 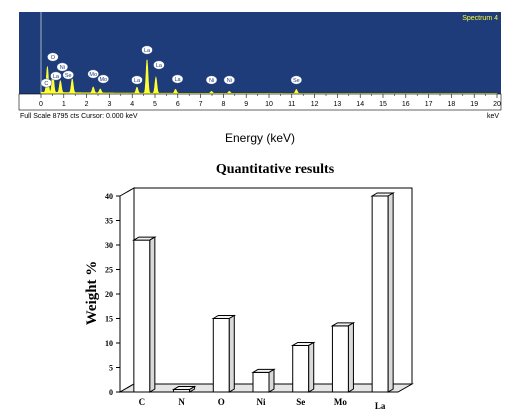 What do you see at coordinates (474, 104) in the screenshot?
I see `spectrum-tick-label: 19` at bounding box center [474, 104].